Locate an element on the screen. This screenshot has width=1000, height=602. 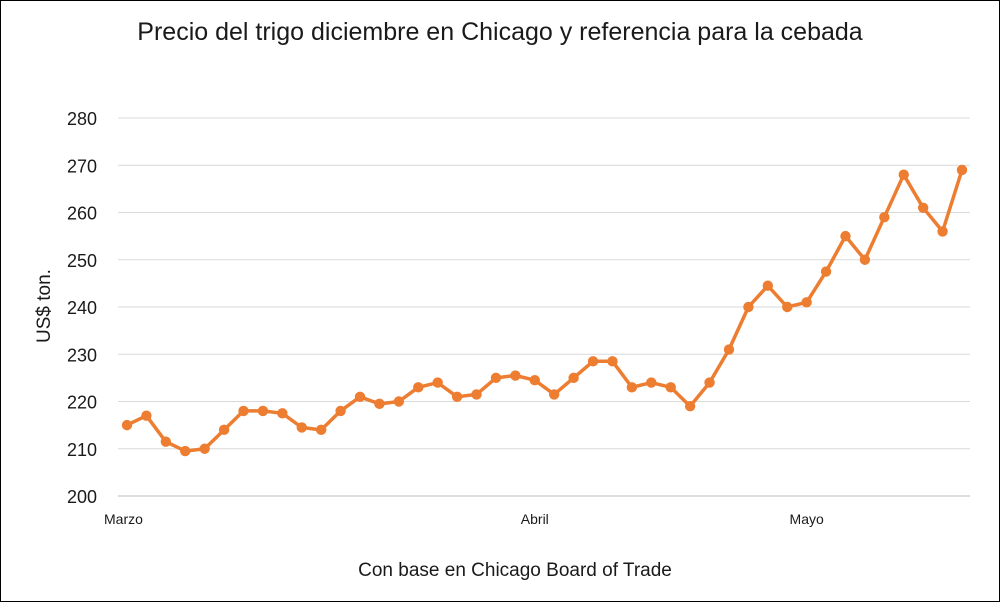
y-axis-label: US$ ton. is located at coordinates (44, 306).